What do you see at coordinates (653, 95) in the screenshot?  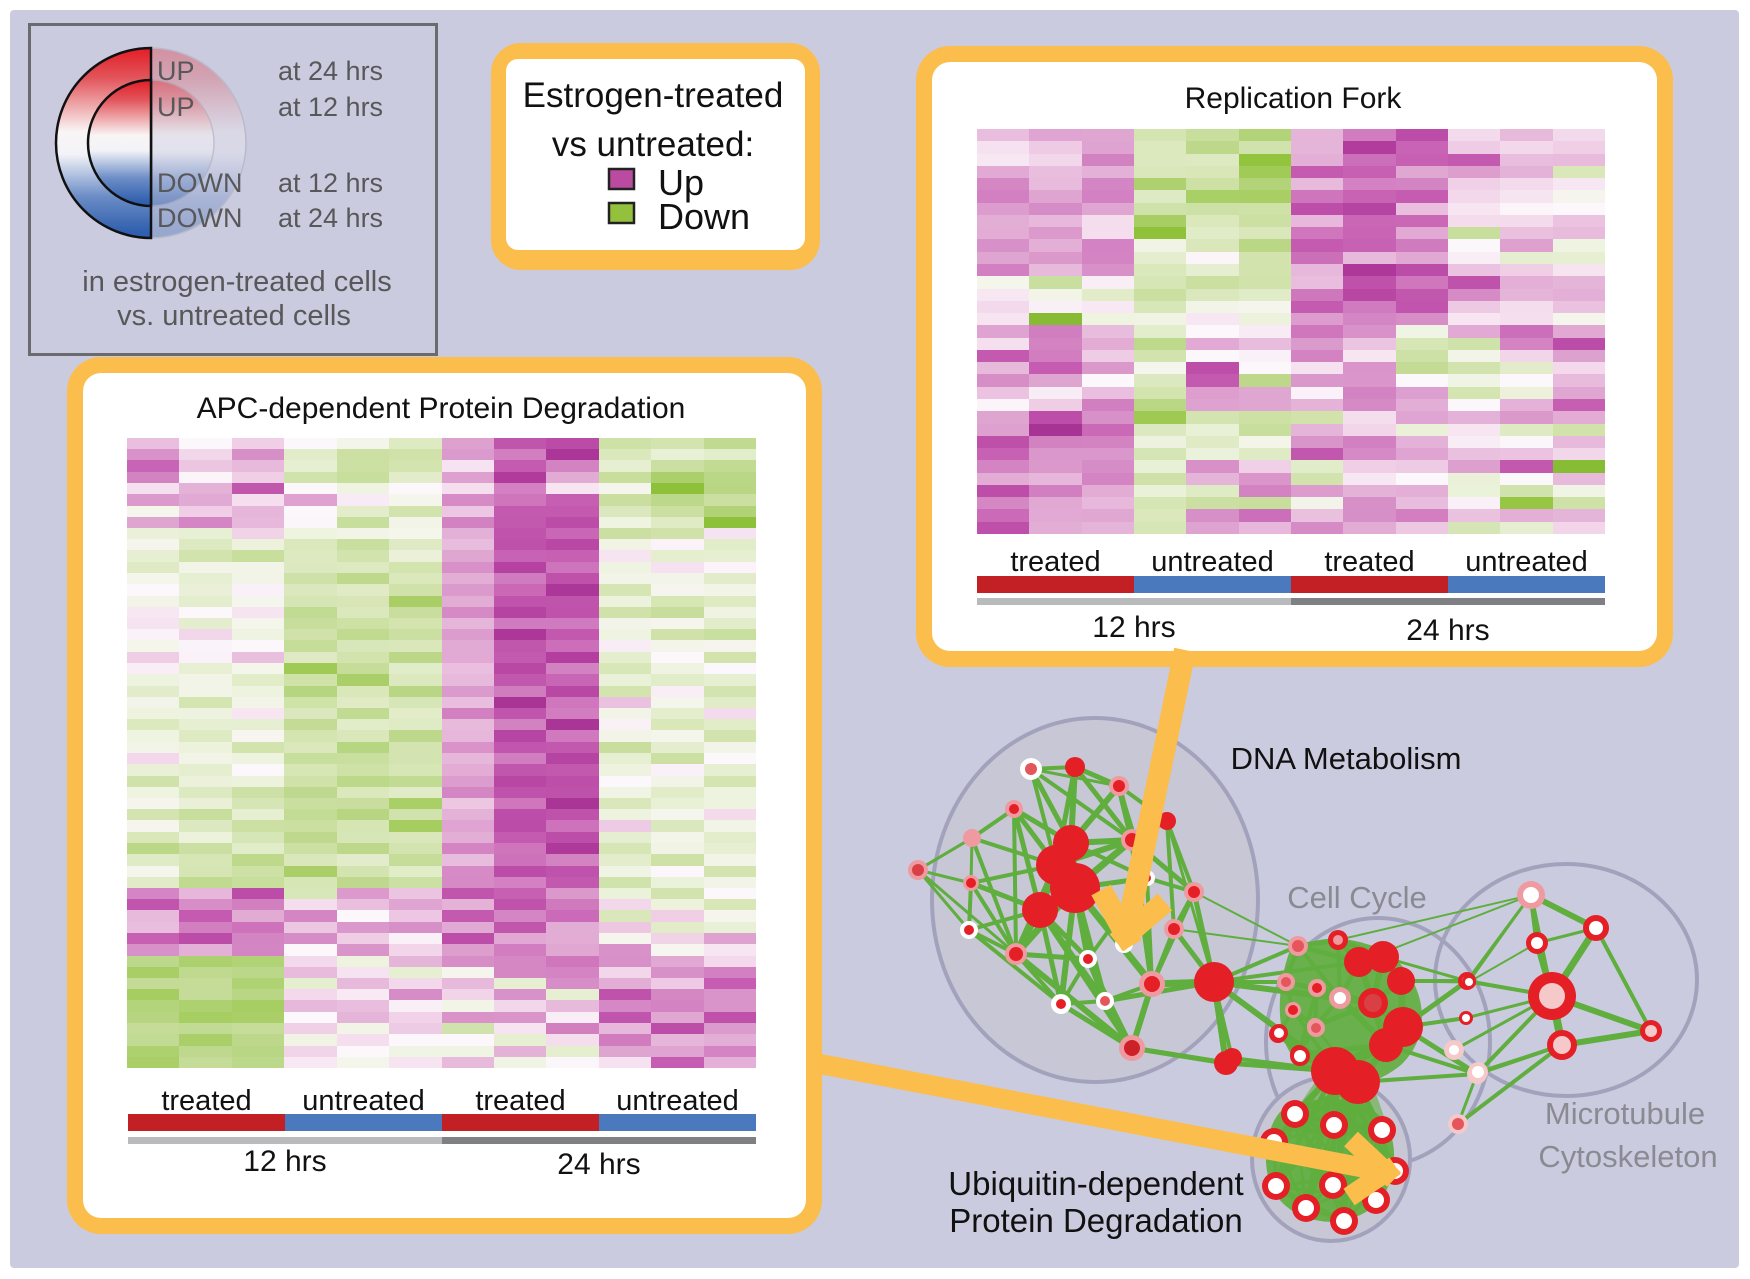 I see `svg-text: Estrogen-treated` at bounding box center [653, 95].